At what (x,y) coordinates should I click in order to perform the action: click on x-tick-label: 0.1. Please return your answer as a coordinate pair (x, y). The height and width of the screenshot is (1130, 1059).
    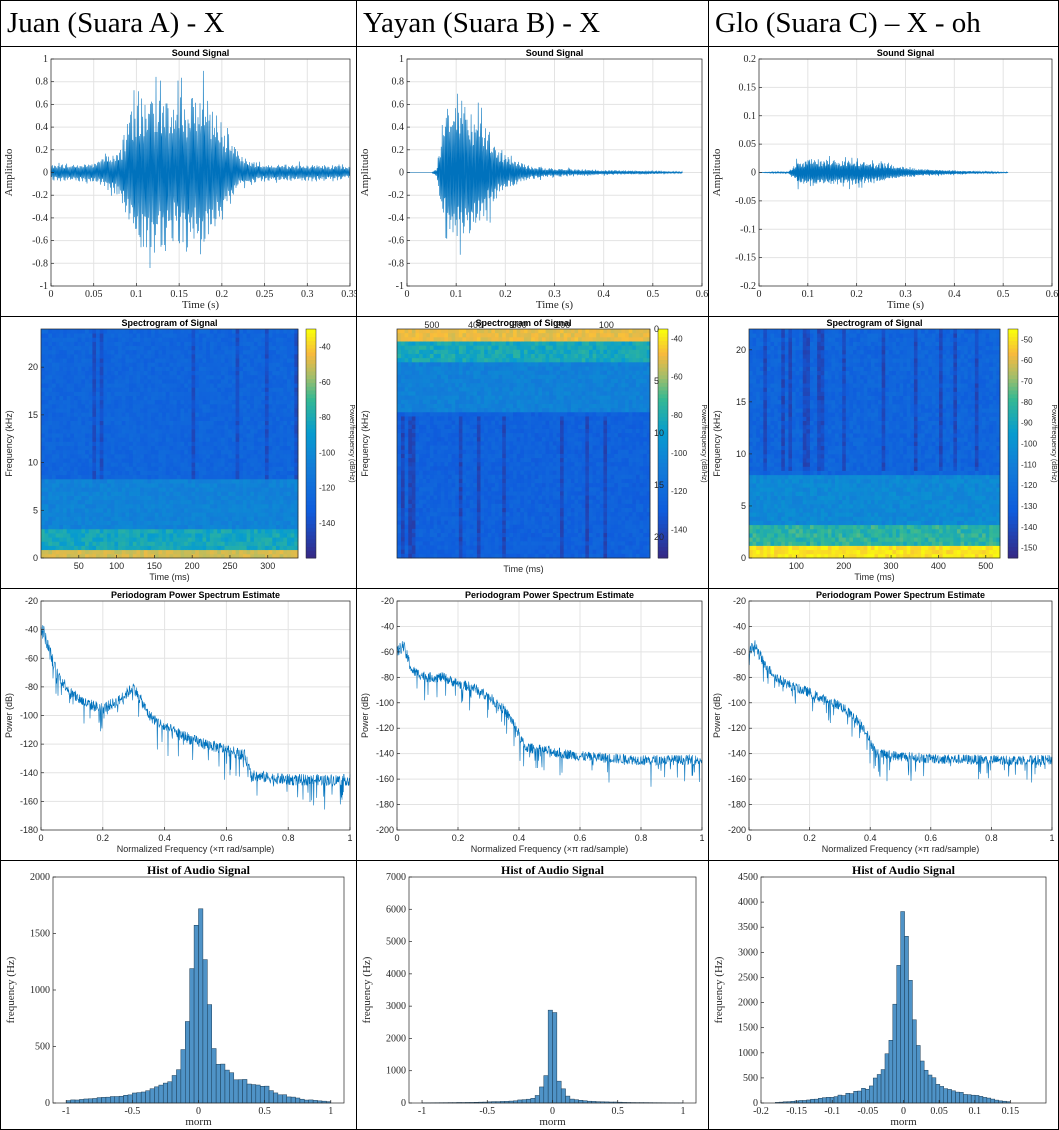
    Looking at the image, I should click on (136, 294).